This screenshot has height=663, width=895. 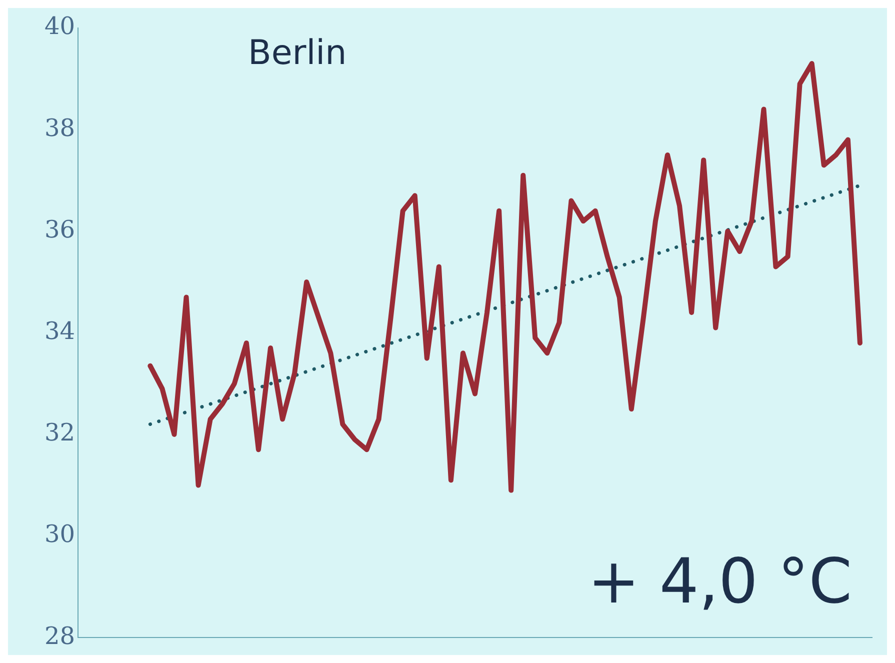 I want to click on y-tick-label: 36, so click(x=59, y=229).